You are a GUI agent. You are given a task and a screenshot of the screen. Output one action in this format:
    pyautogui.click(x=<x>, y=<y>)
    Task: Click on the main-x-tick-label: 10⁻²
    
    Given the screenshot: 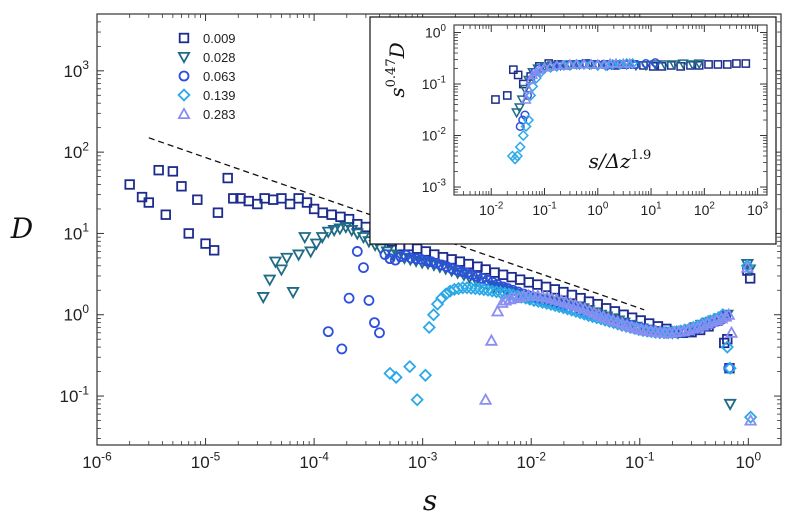 What is the action you would take?
    pyautogui.click(x=531, y=460)
    